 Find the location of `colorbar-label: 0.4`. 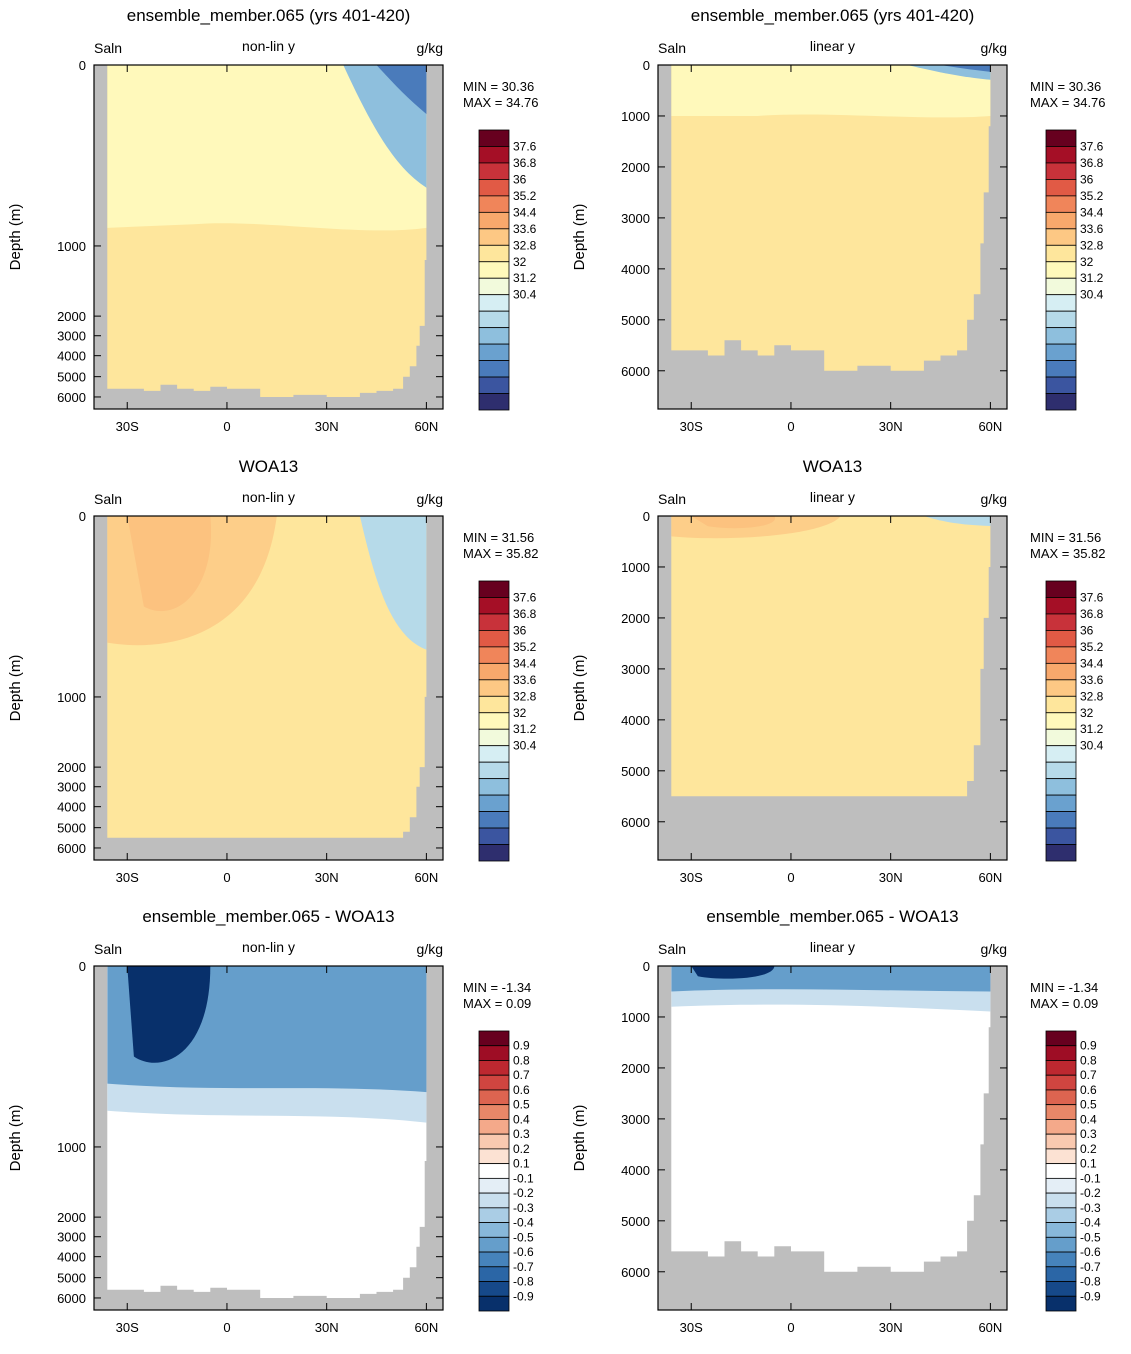

colorbar-label: 0.4 is located at coordinates (1088, 1119).